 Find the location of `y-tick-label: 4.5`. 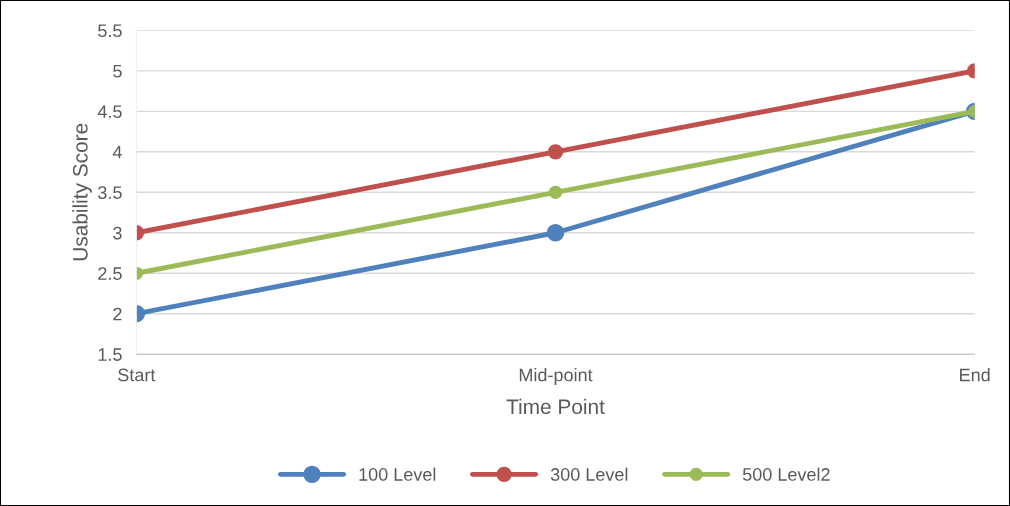

y-tick-label: 4.5 is located at coordinates (109, 112).